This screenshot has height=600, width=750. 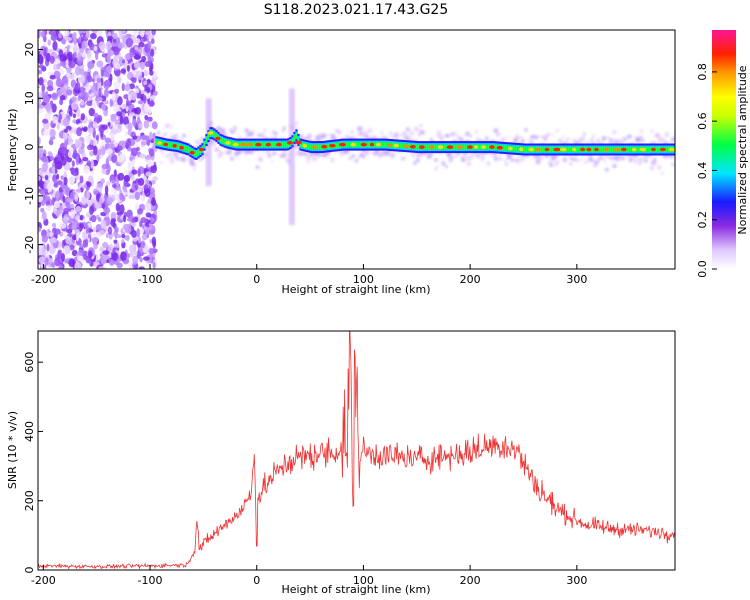 I want to click on spectrogram-y-tick-label: 0, so click(x=29, y=147).